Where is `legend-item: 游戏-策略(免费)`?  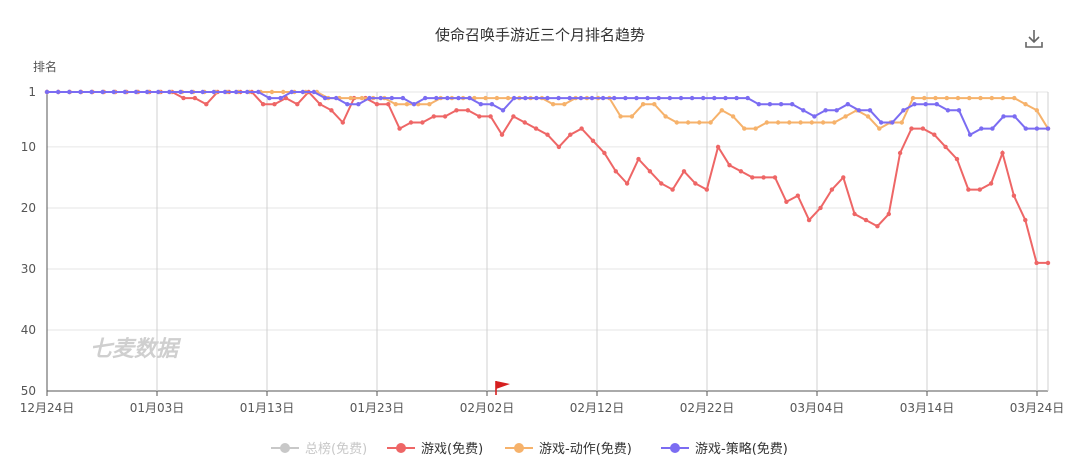 legend-item: 游戏-策略(免费) is located at coordinates (724, 449).